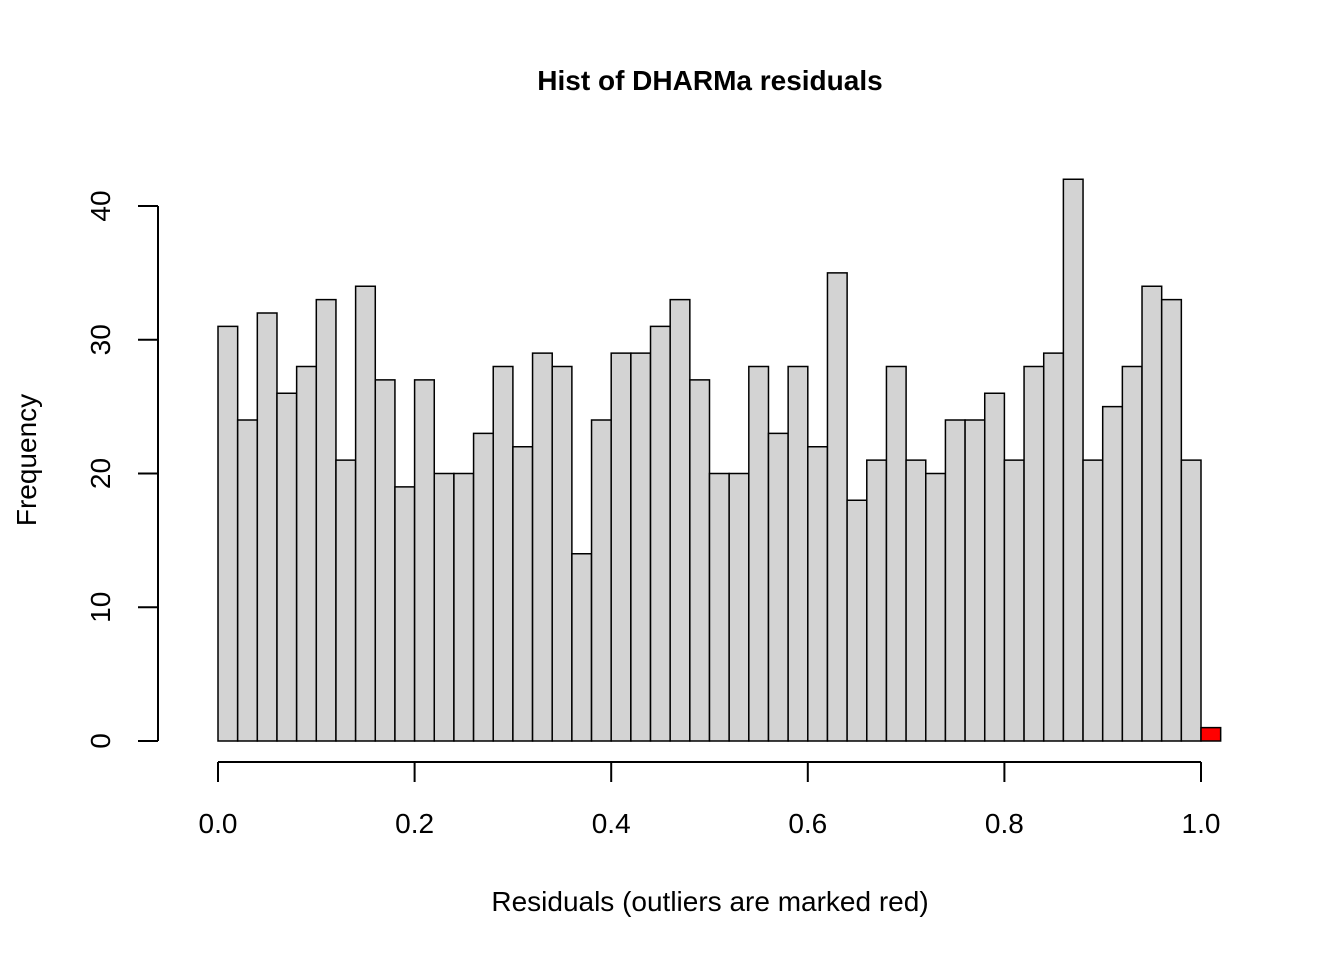 The width and height of the screenshot is (1344, 960). I want to click on x-tick-label: 1.0, so click(1201, 823).